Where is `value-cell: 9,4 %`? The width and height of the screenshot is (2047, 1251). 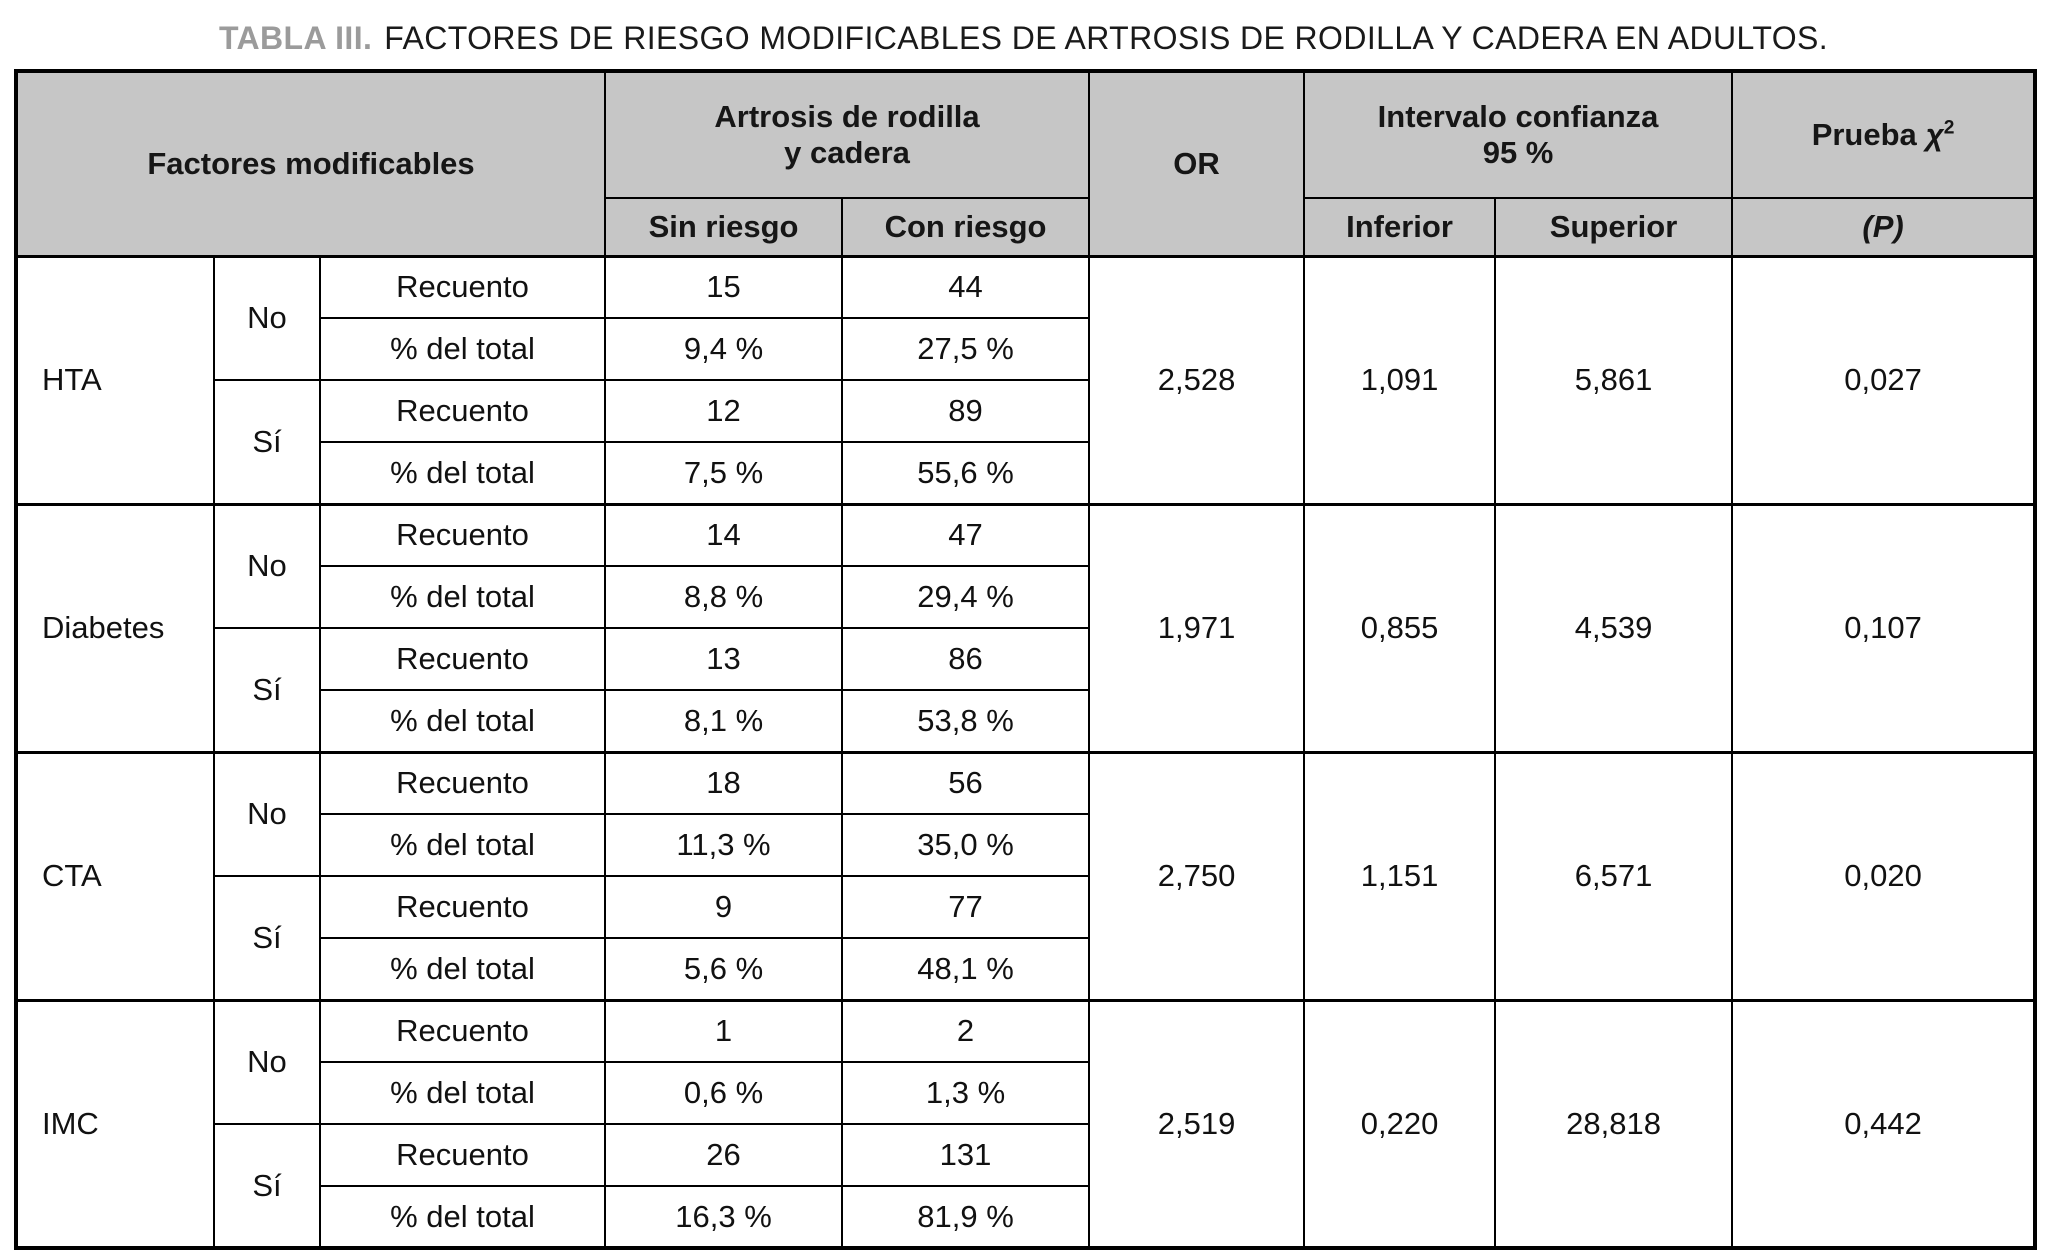 value-cell: 9,4 % is located at coordinates (724, 349).